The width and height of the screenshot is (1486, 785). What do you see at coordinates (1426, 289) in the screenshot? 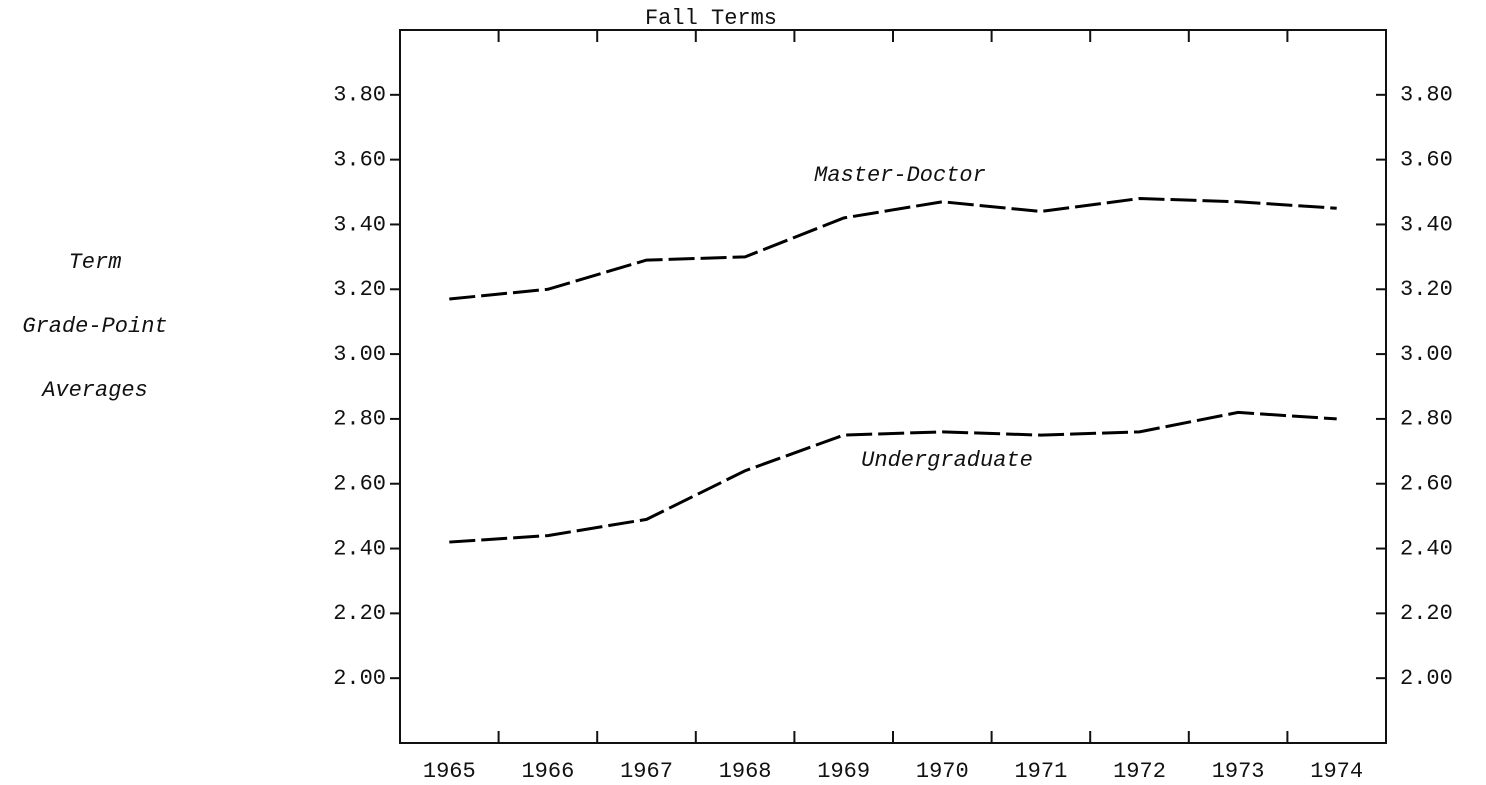
I see `y2-tick-label: 3.20` at bounding box center [1426, 289].